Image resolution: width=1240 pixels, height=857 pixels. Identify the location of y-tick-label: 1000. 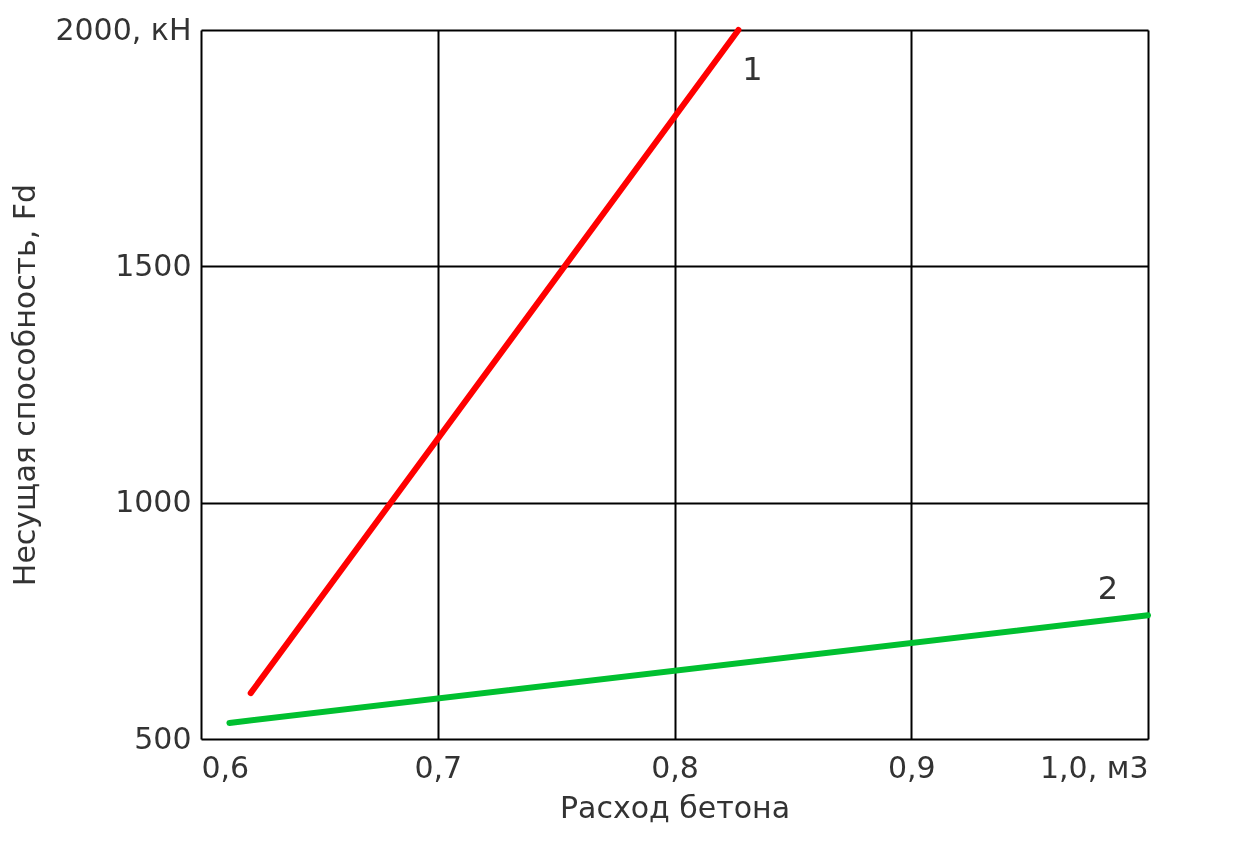
(153, 502).